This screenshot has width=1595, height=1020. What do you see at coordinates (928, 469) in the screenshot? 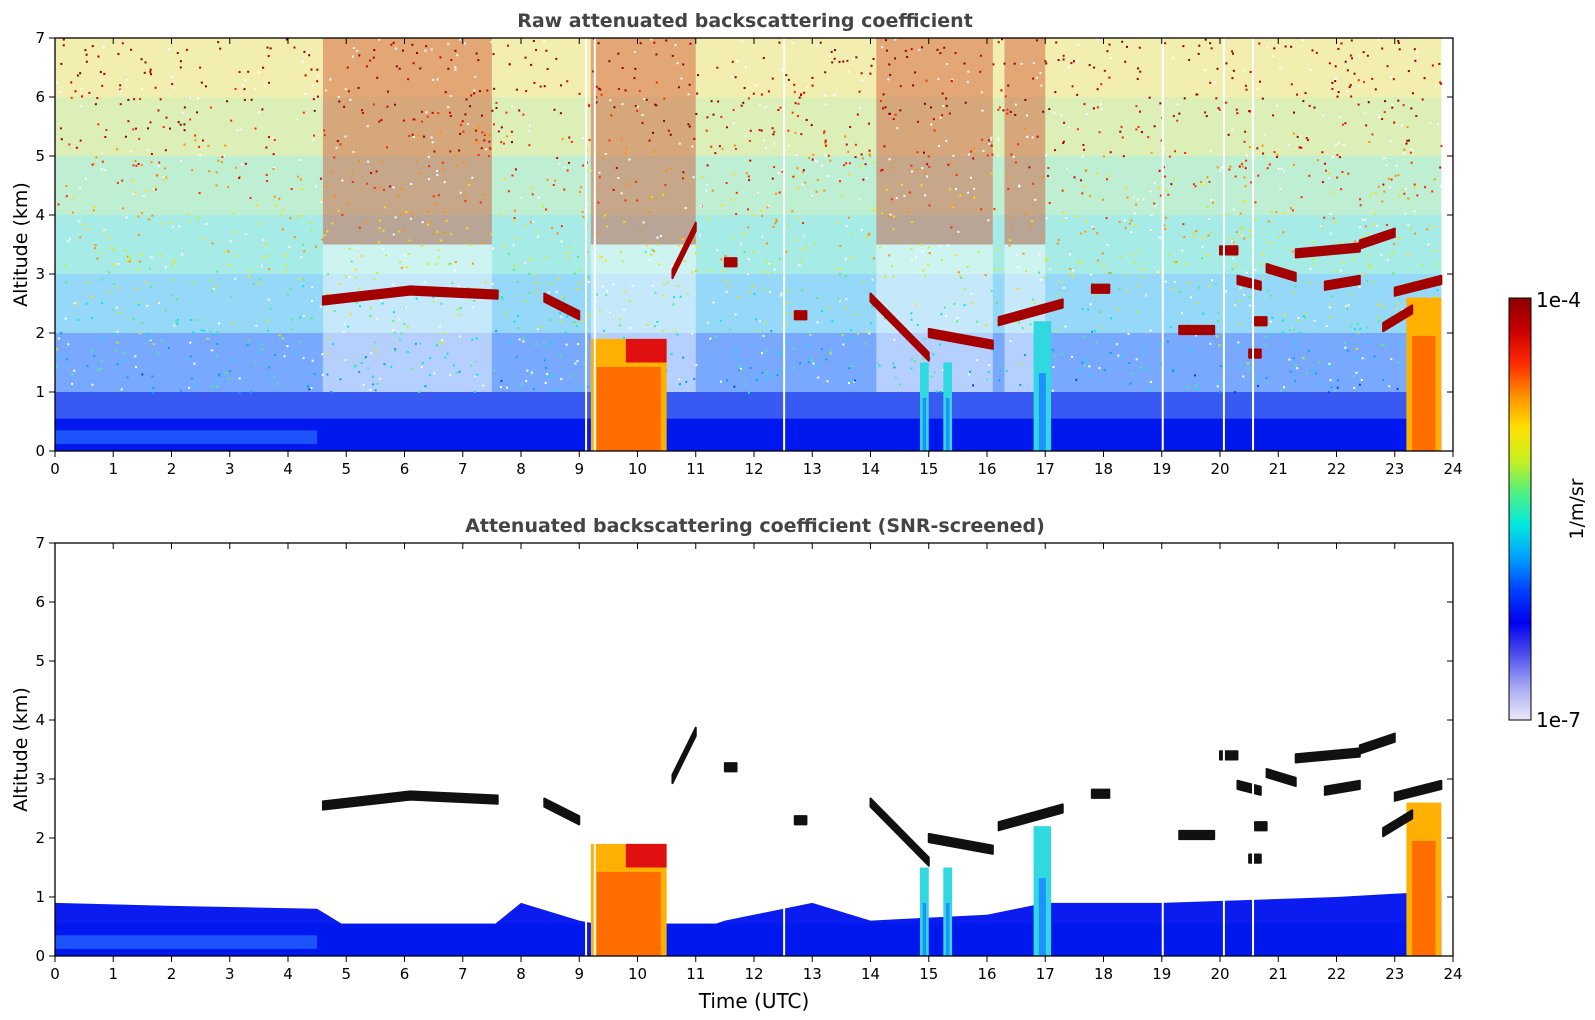
I see `x-tick-label: 15` at bounding box center [928, 469].